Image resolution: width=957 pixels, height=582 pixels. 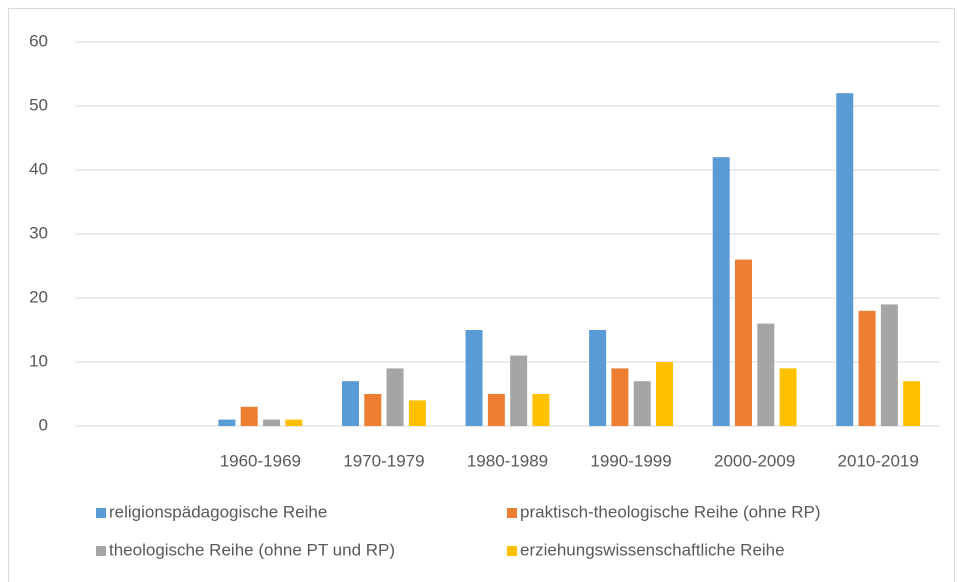 What do you see at coordinates (670, 511) in the screenshot?
I see `legend-label: praktisch-theologische Reihe (ohne RP)` at bounding box center [670, 511].